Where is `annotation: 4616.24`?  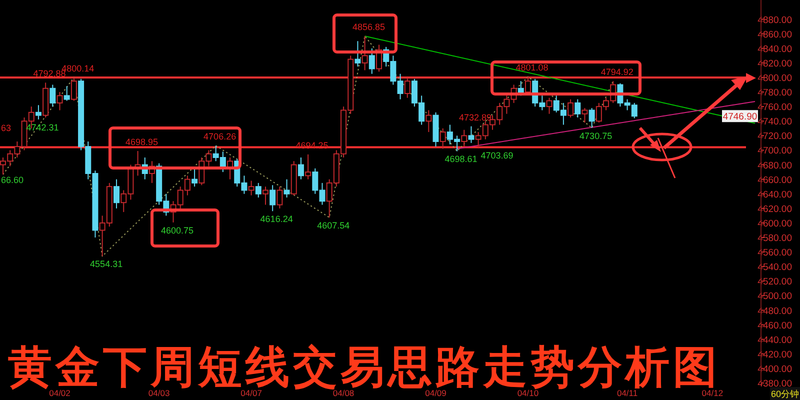
annotation: 4616.24 is located at coordinates (276, 219).